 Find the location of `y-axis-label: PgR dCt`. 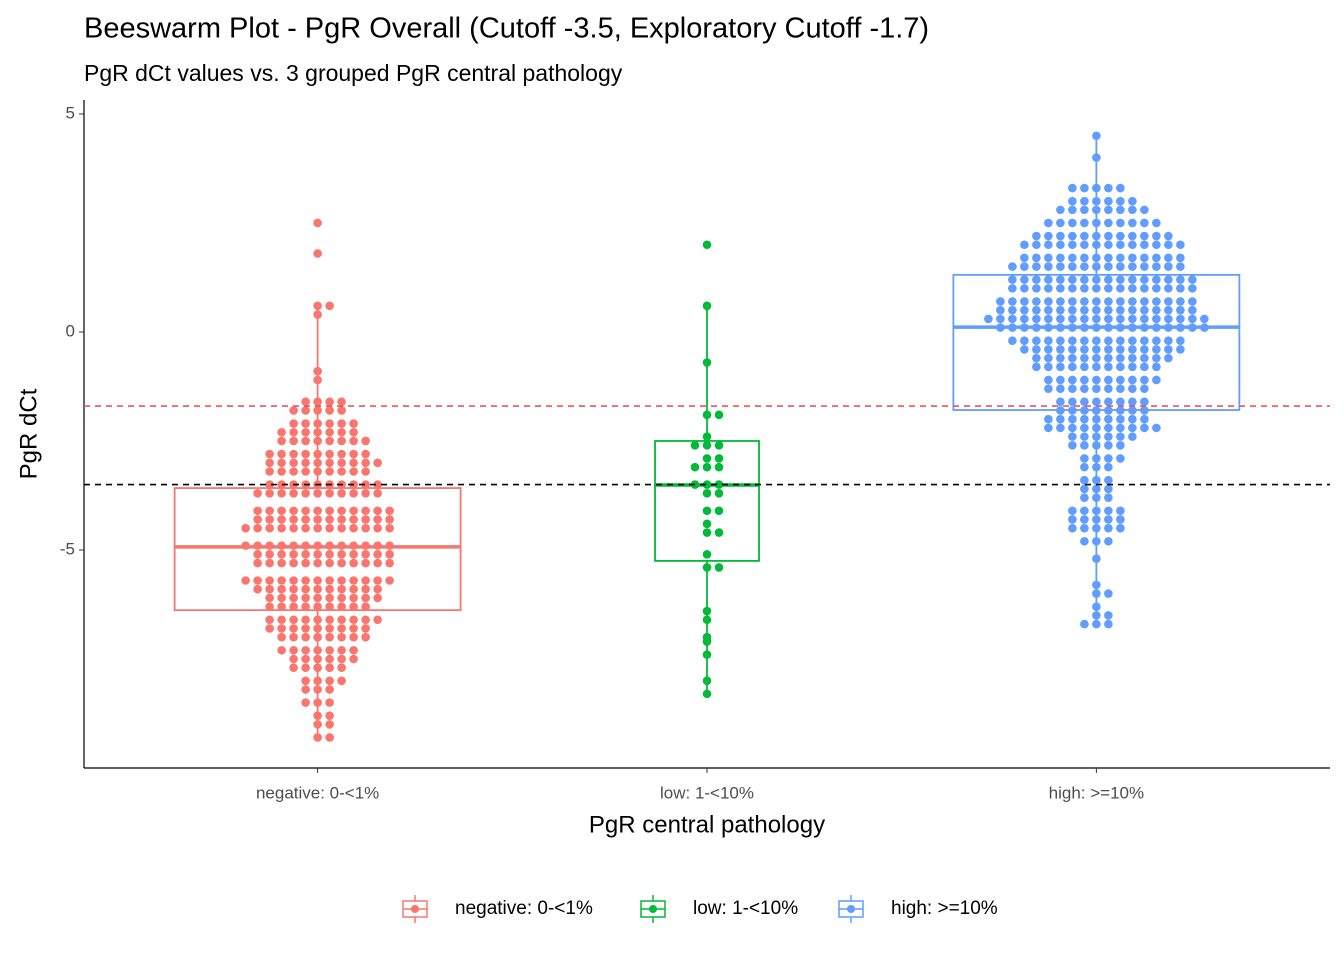

y-axis-label: PgR dCt is located at coordinates (28, 433).